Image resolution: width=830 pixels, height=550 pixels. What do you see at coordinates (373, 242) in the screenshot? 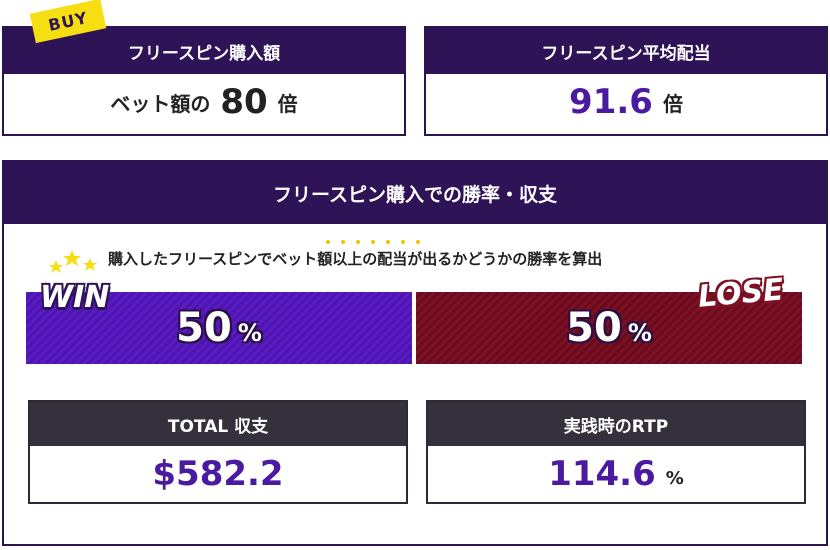
I see `emphasis-dots` at bounding box center [373, 242].